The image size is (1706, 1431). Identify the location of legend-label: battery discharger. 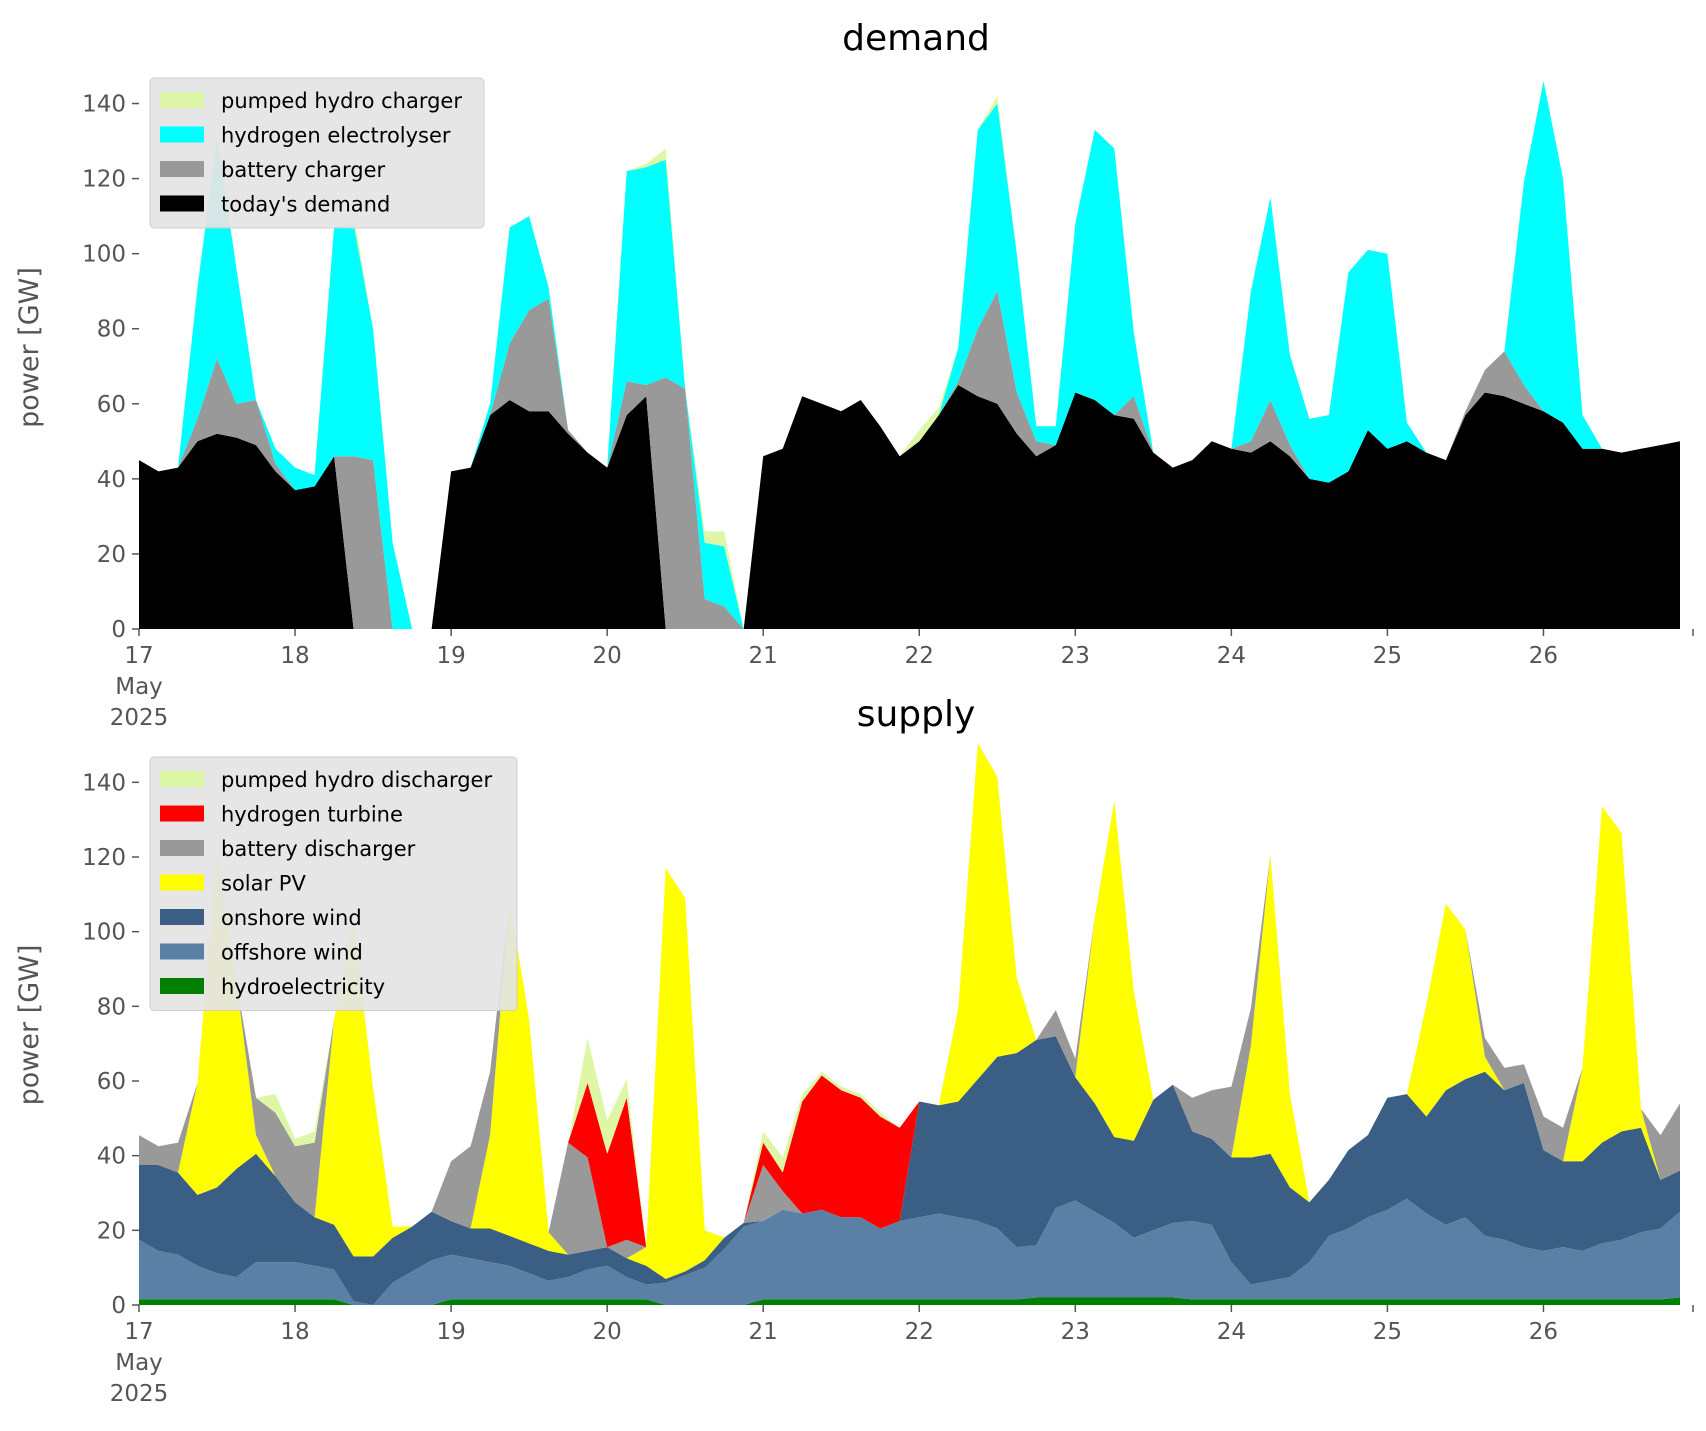
(318, 849).